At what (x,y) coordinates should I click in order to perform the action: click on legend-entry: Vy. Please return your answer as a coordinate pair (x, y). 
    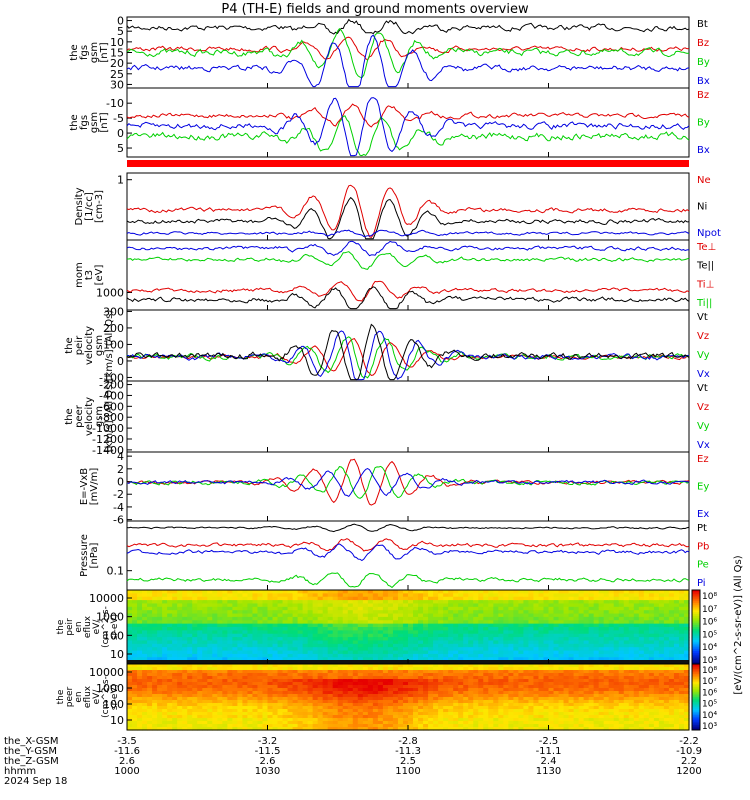
    Looking at the image, I should click on (703, 355).